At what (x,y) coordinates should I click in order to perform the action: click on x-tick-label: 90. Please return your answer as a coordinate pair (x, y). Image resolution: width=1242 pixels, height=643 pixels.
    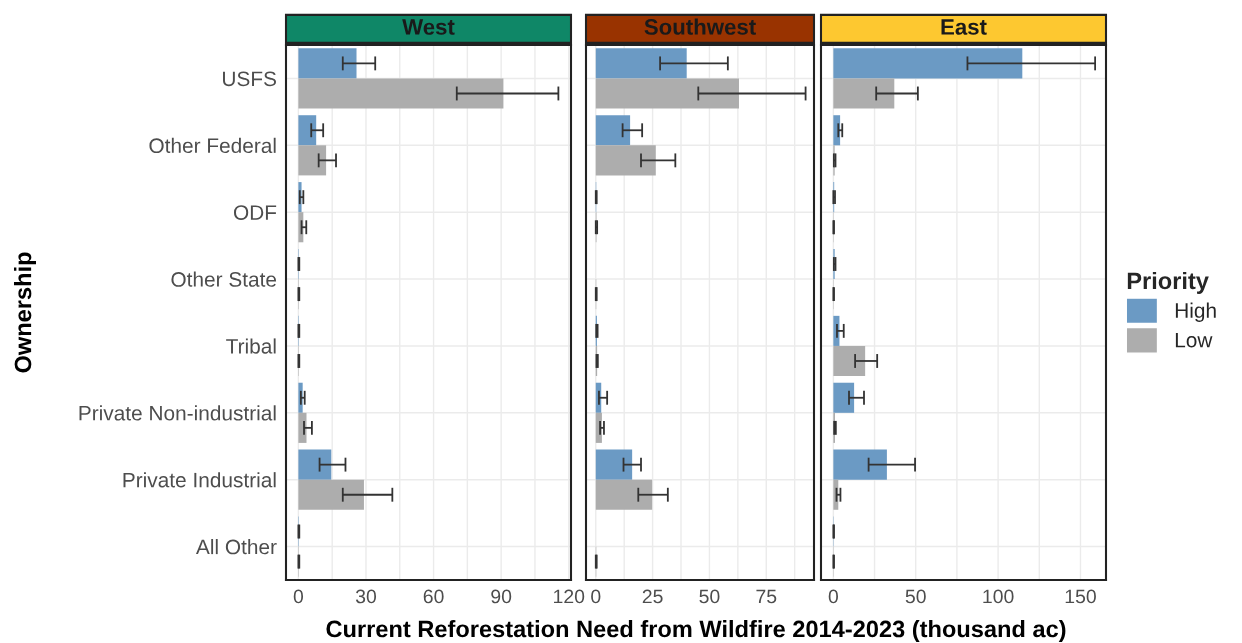
    Looking at the image, I should click on (501, 596).